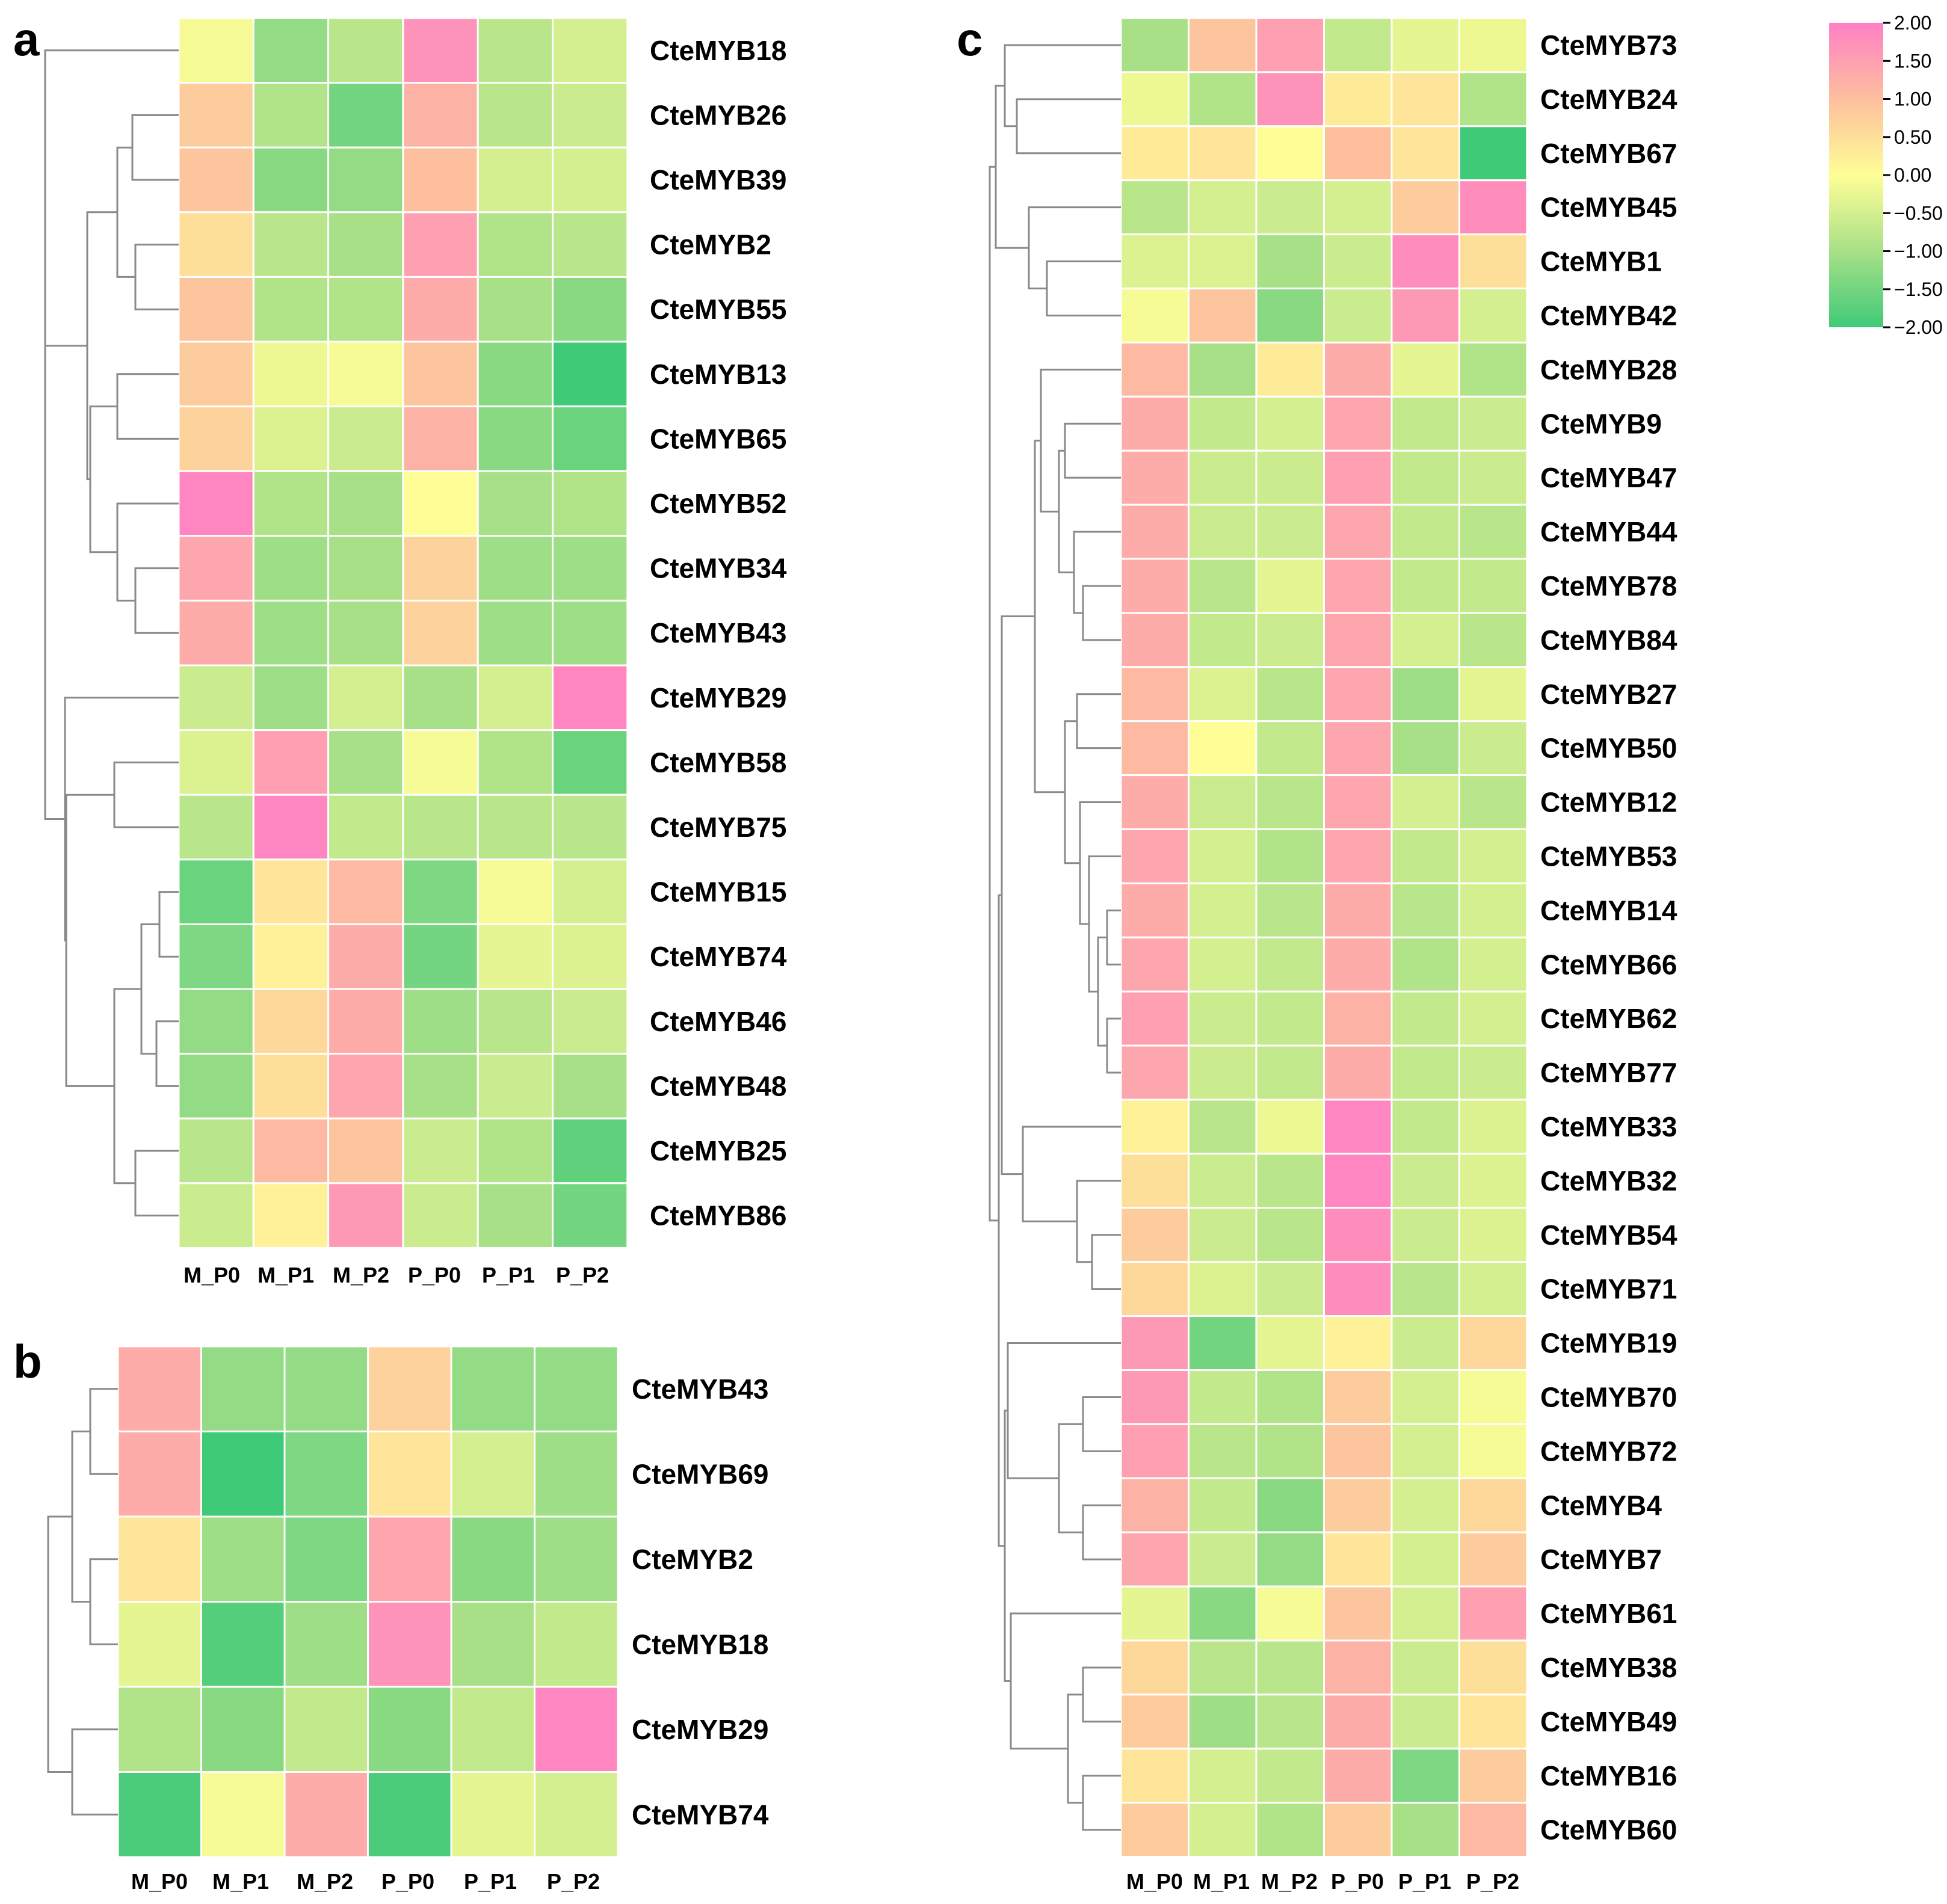 The height and width of the screenshot is (1904, 1947). Describe the element at coordinates (1608, 1451) in the screenshot. I see `row-label: CteMYB72` at that location.